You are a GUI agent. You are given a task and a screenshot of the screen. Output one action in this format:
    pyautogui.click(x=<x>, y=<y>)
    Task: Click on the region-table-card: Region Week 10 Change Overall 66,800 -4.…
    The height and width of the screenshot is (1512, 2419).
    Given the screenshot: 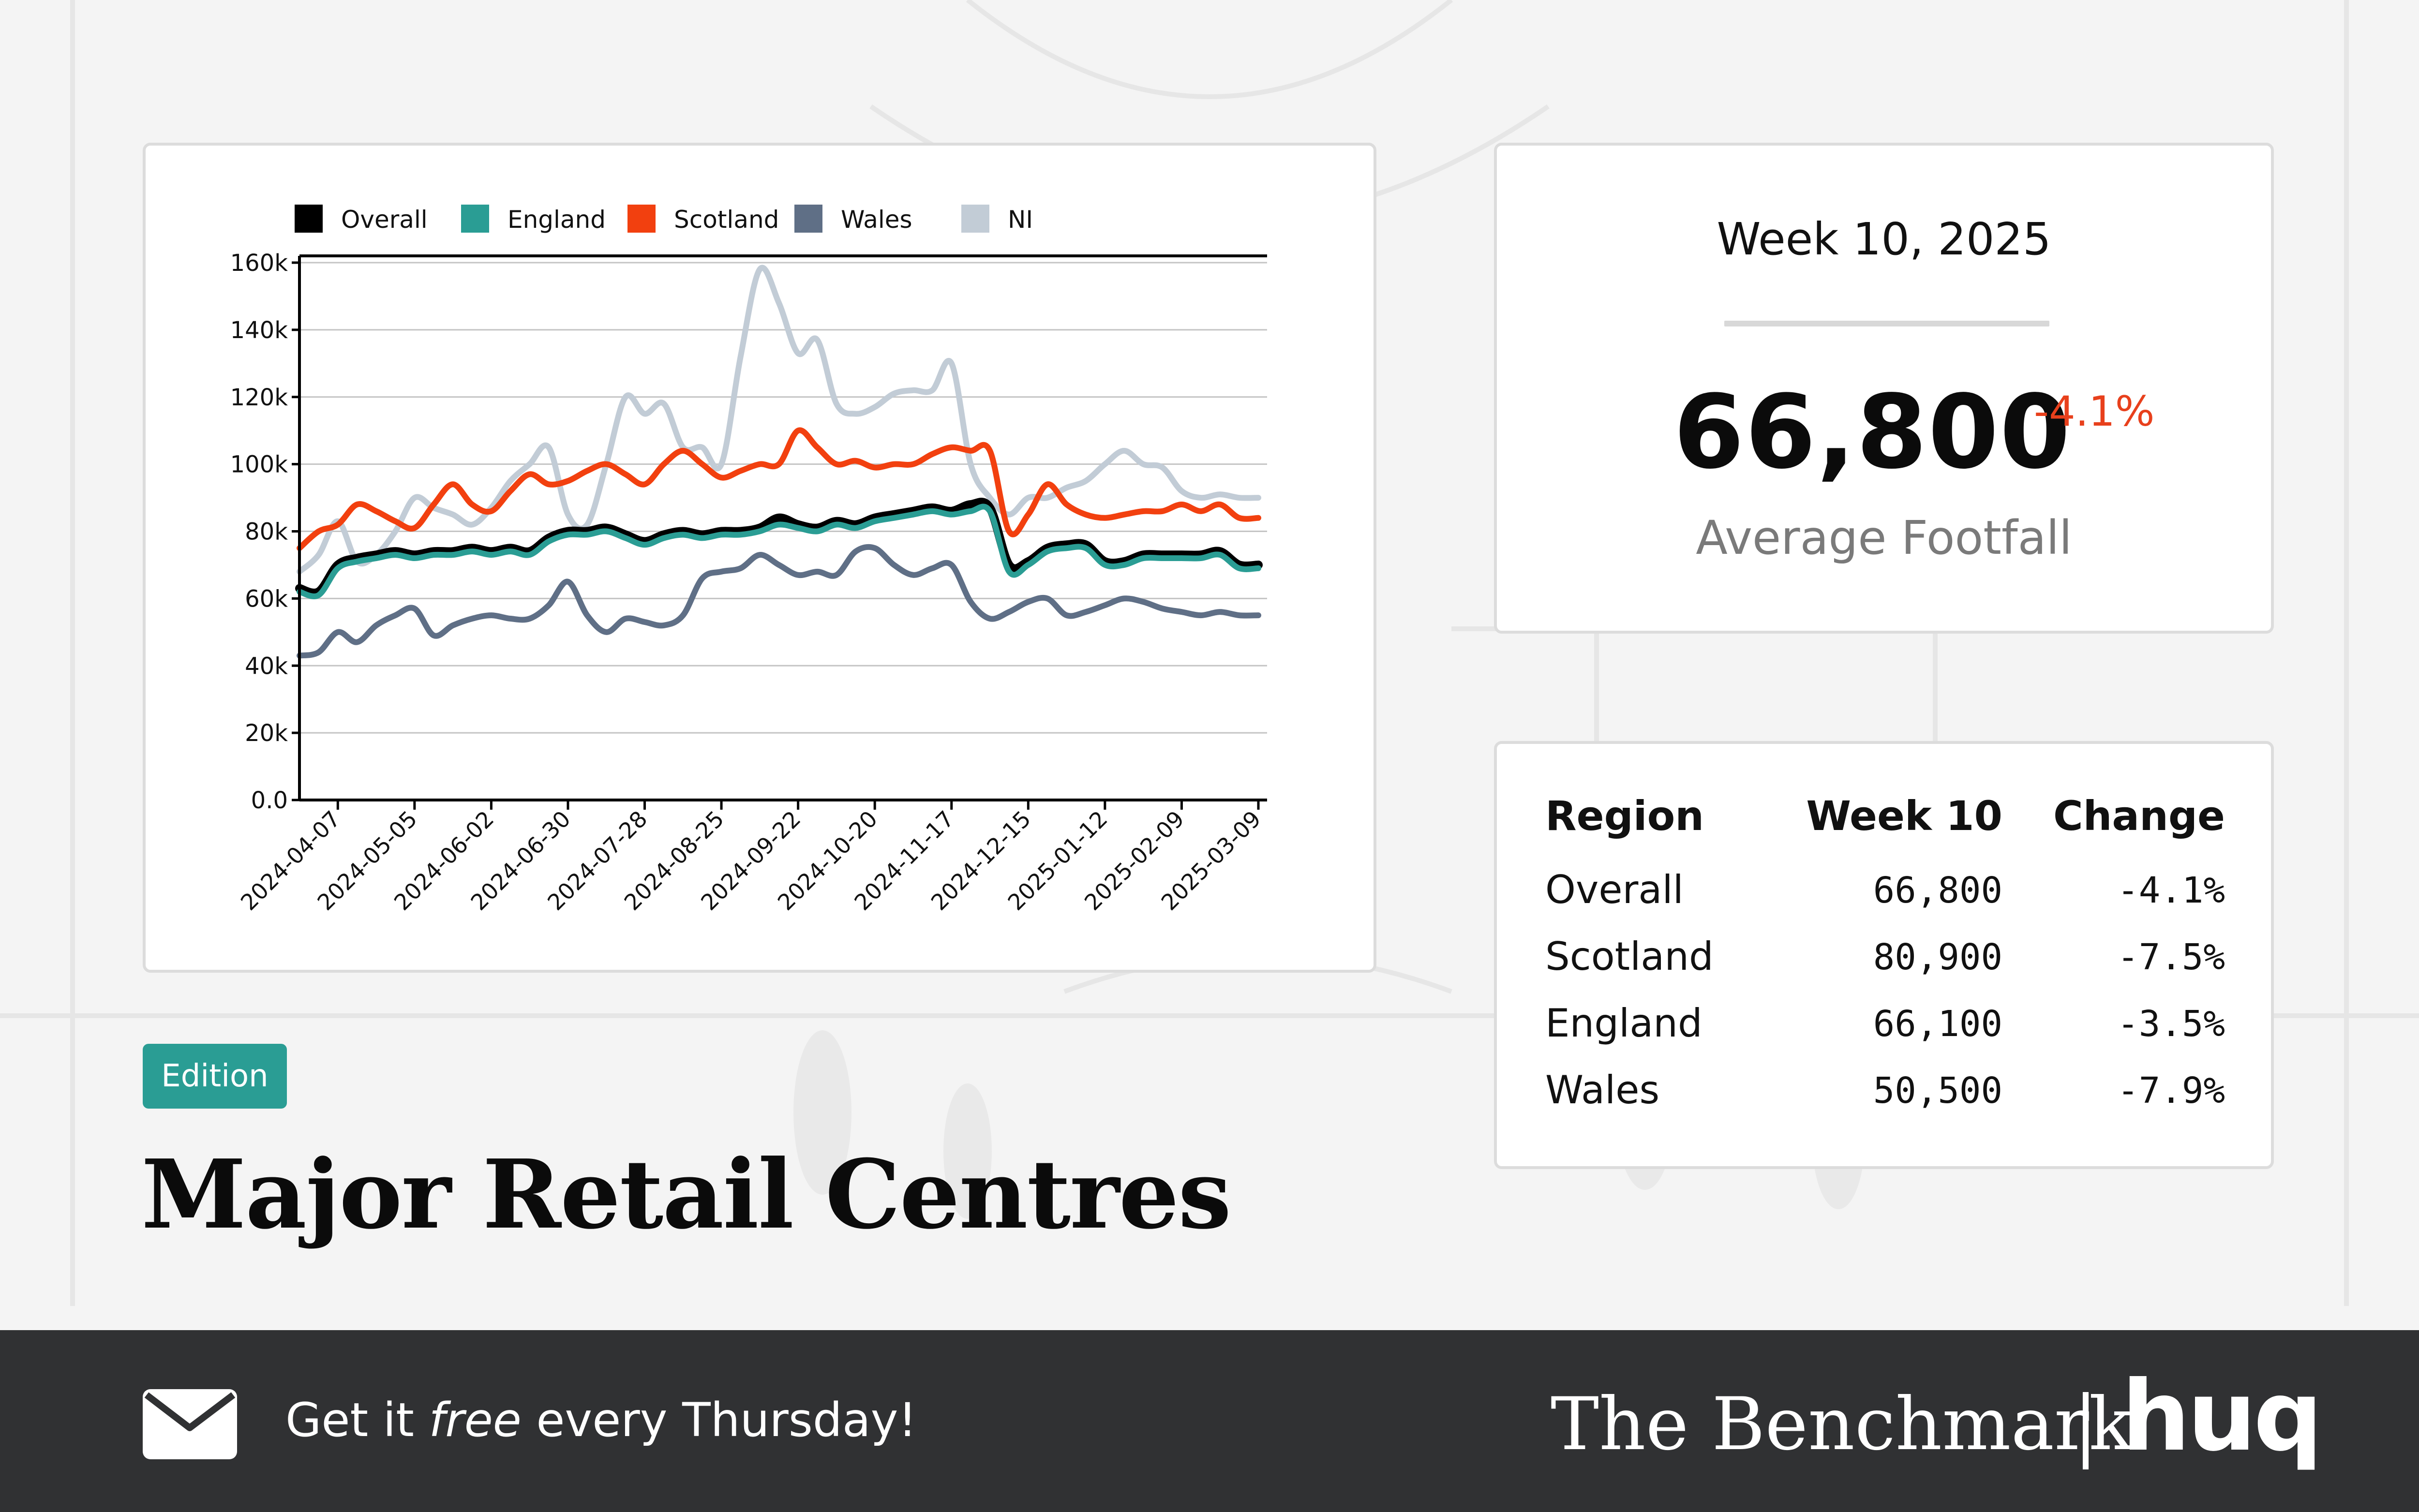 What is the action you would take?
    pyautogui.click(x=1884, y=955)
    